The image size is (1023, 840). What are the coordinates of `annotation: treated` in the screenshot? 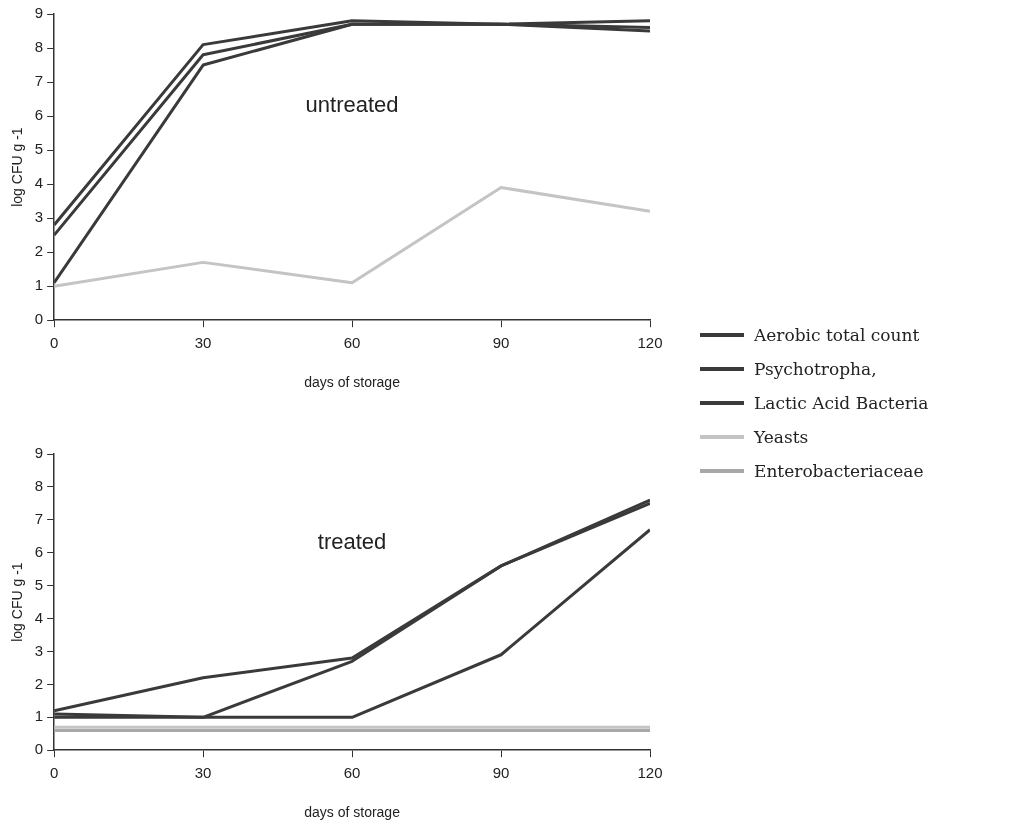 It's located at (352, 541).